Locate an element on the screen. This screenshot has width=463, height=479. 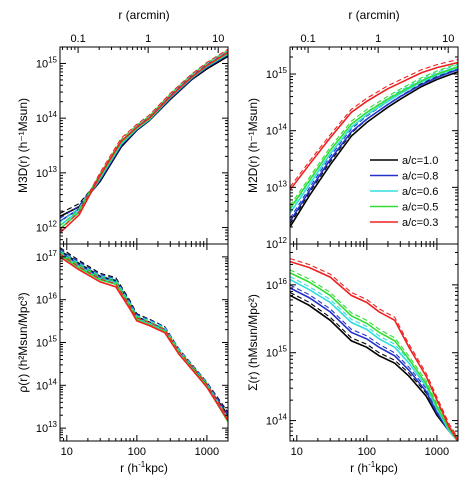
legend-label: a/c=0.5 is located at coordinates (420, 208).